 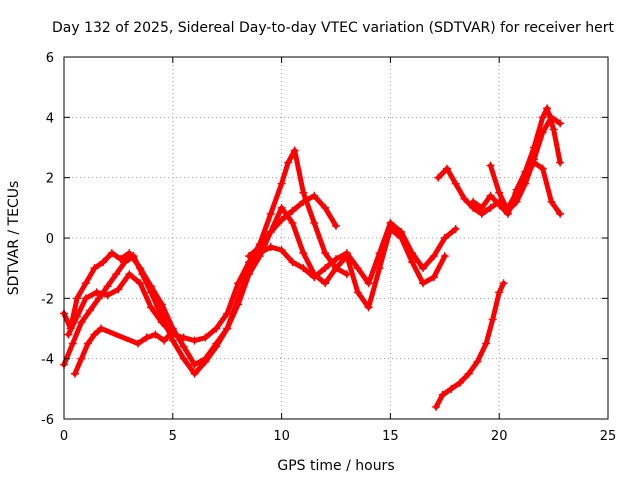 I want to click on y-tick-label: 6, so click(x=50, y=58).